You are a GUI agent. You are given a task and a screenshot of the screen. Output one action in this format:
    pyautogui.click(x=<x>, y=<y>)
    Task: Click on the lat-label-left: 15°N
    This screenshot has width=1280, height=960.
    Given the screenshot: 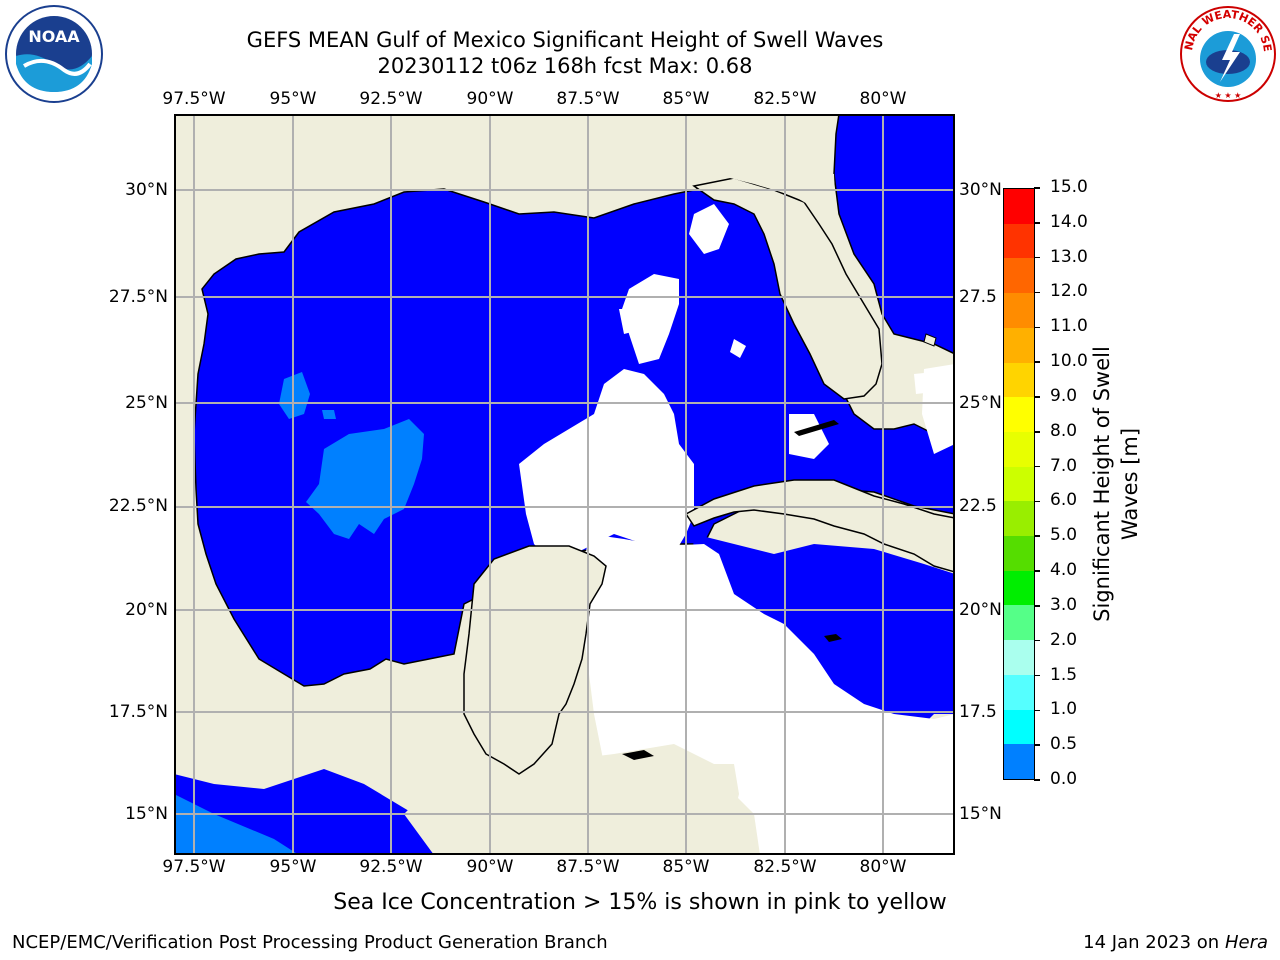 What is the action you would take?
    pyautogui.click(x=146, y=814)
    